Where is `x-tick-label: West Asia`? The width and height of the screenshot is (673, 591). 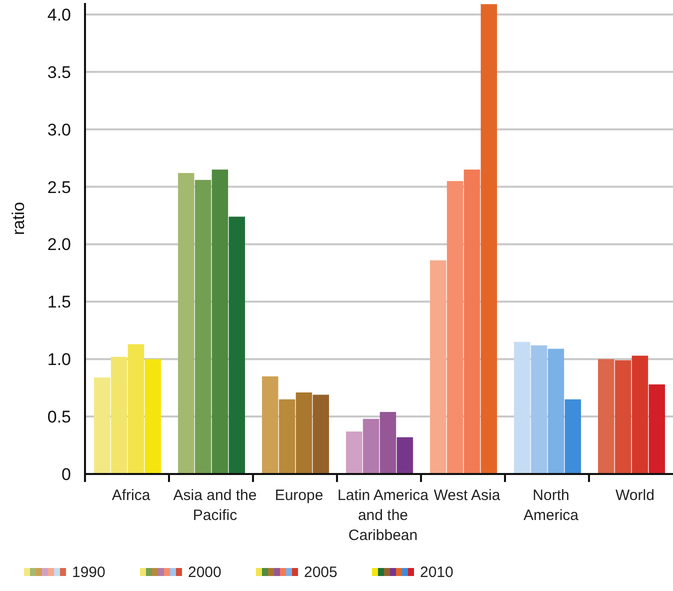 x-tick-label: West Asia is located at coordinates (467, 495).